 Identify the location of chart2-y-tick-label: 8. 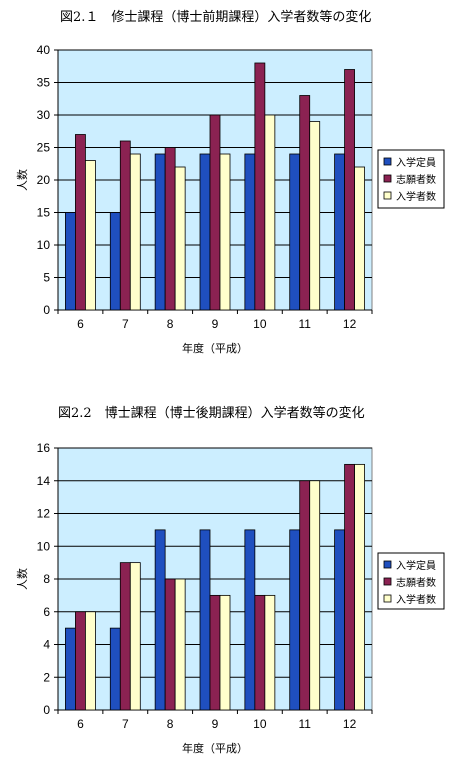
(46, 579).